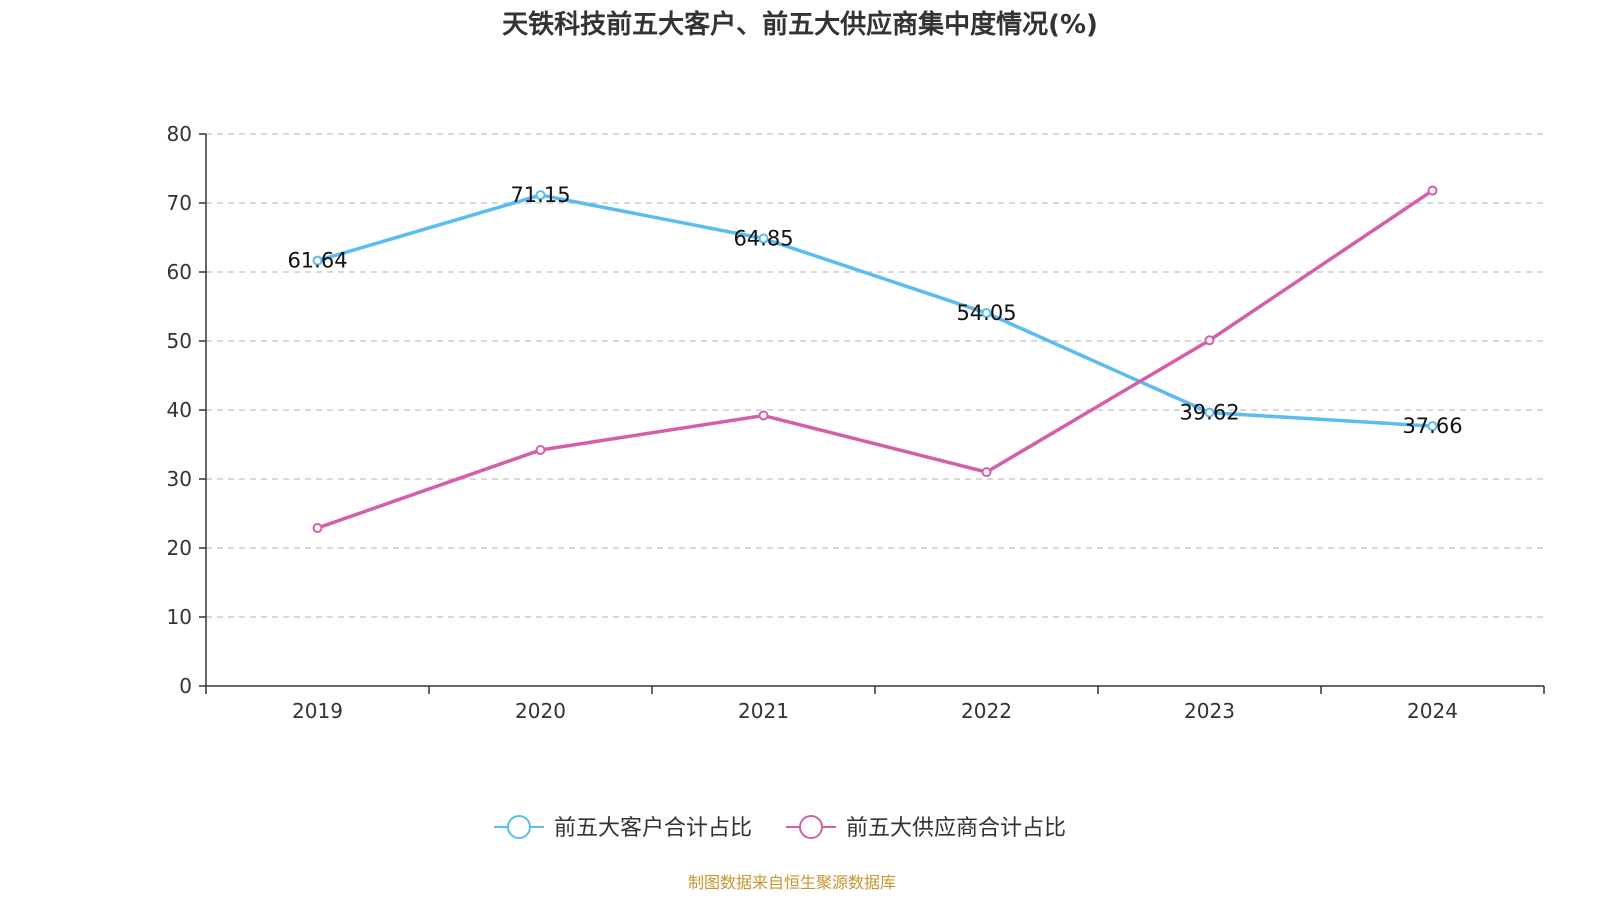 This screenshot has width=1600, height=900. I want to click on legend-label-customers: 前五大客户合计占比, so click(653, 828).